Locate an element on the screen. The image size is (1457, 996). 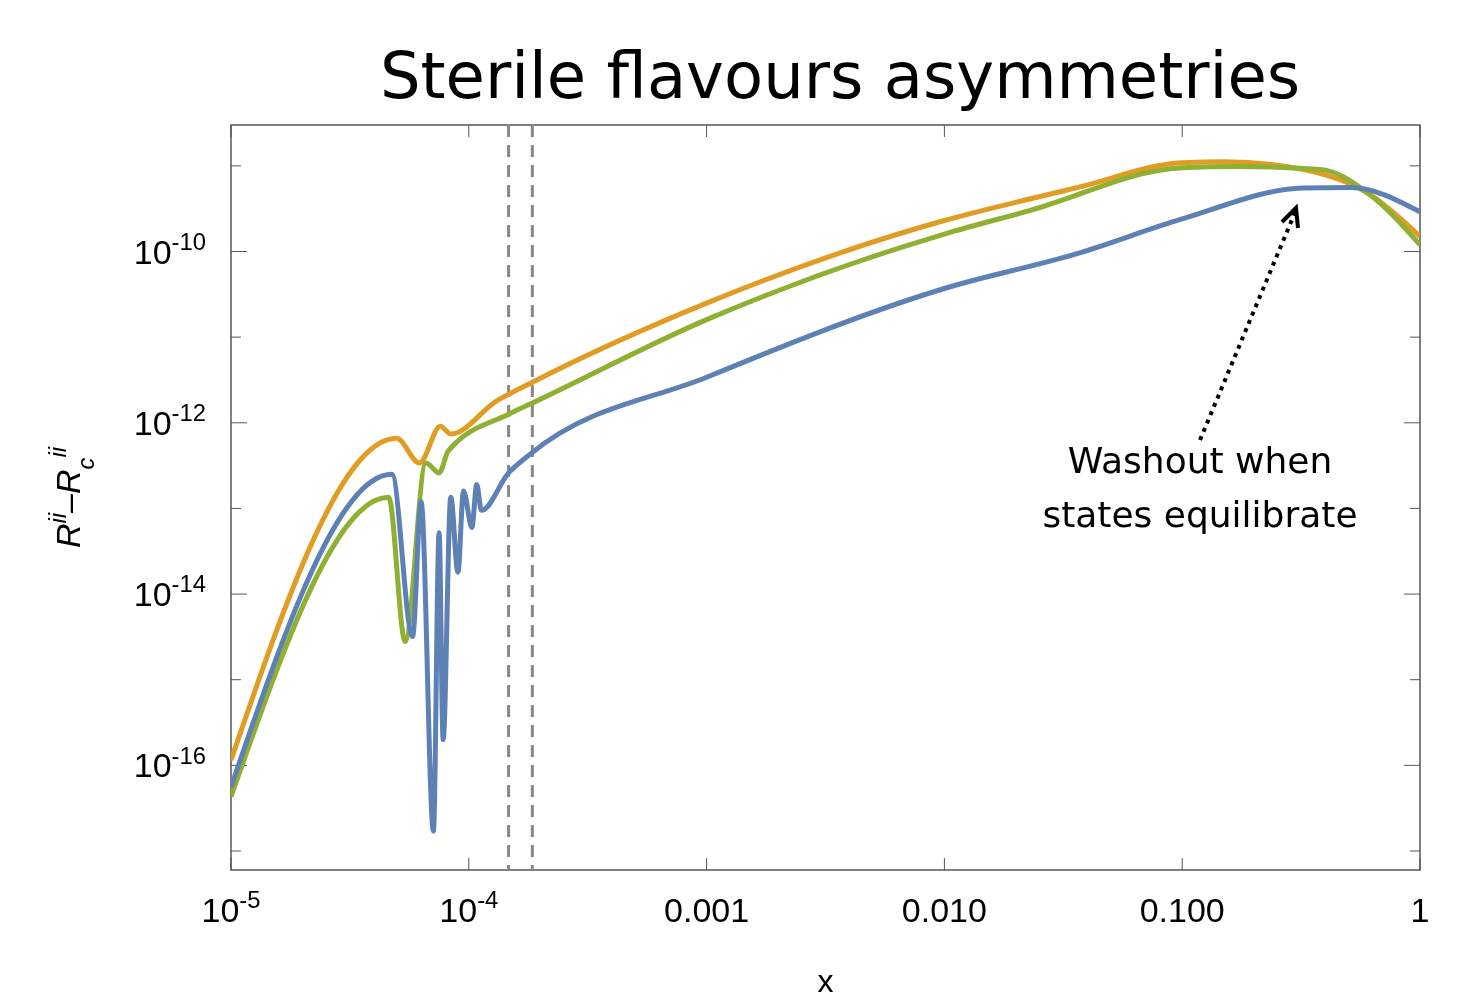
y-tick-label: 10$^{-16}$ is located at coordinates (169, 763).